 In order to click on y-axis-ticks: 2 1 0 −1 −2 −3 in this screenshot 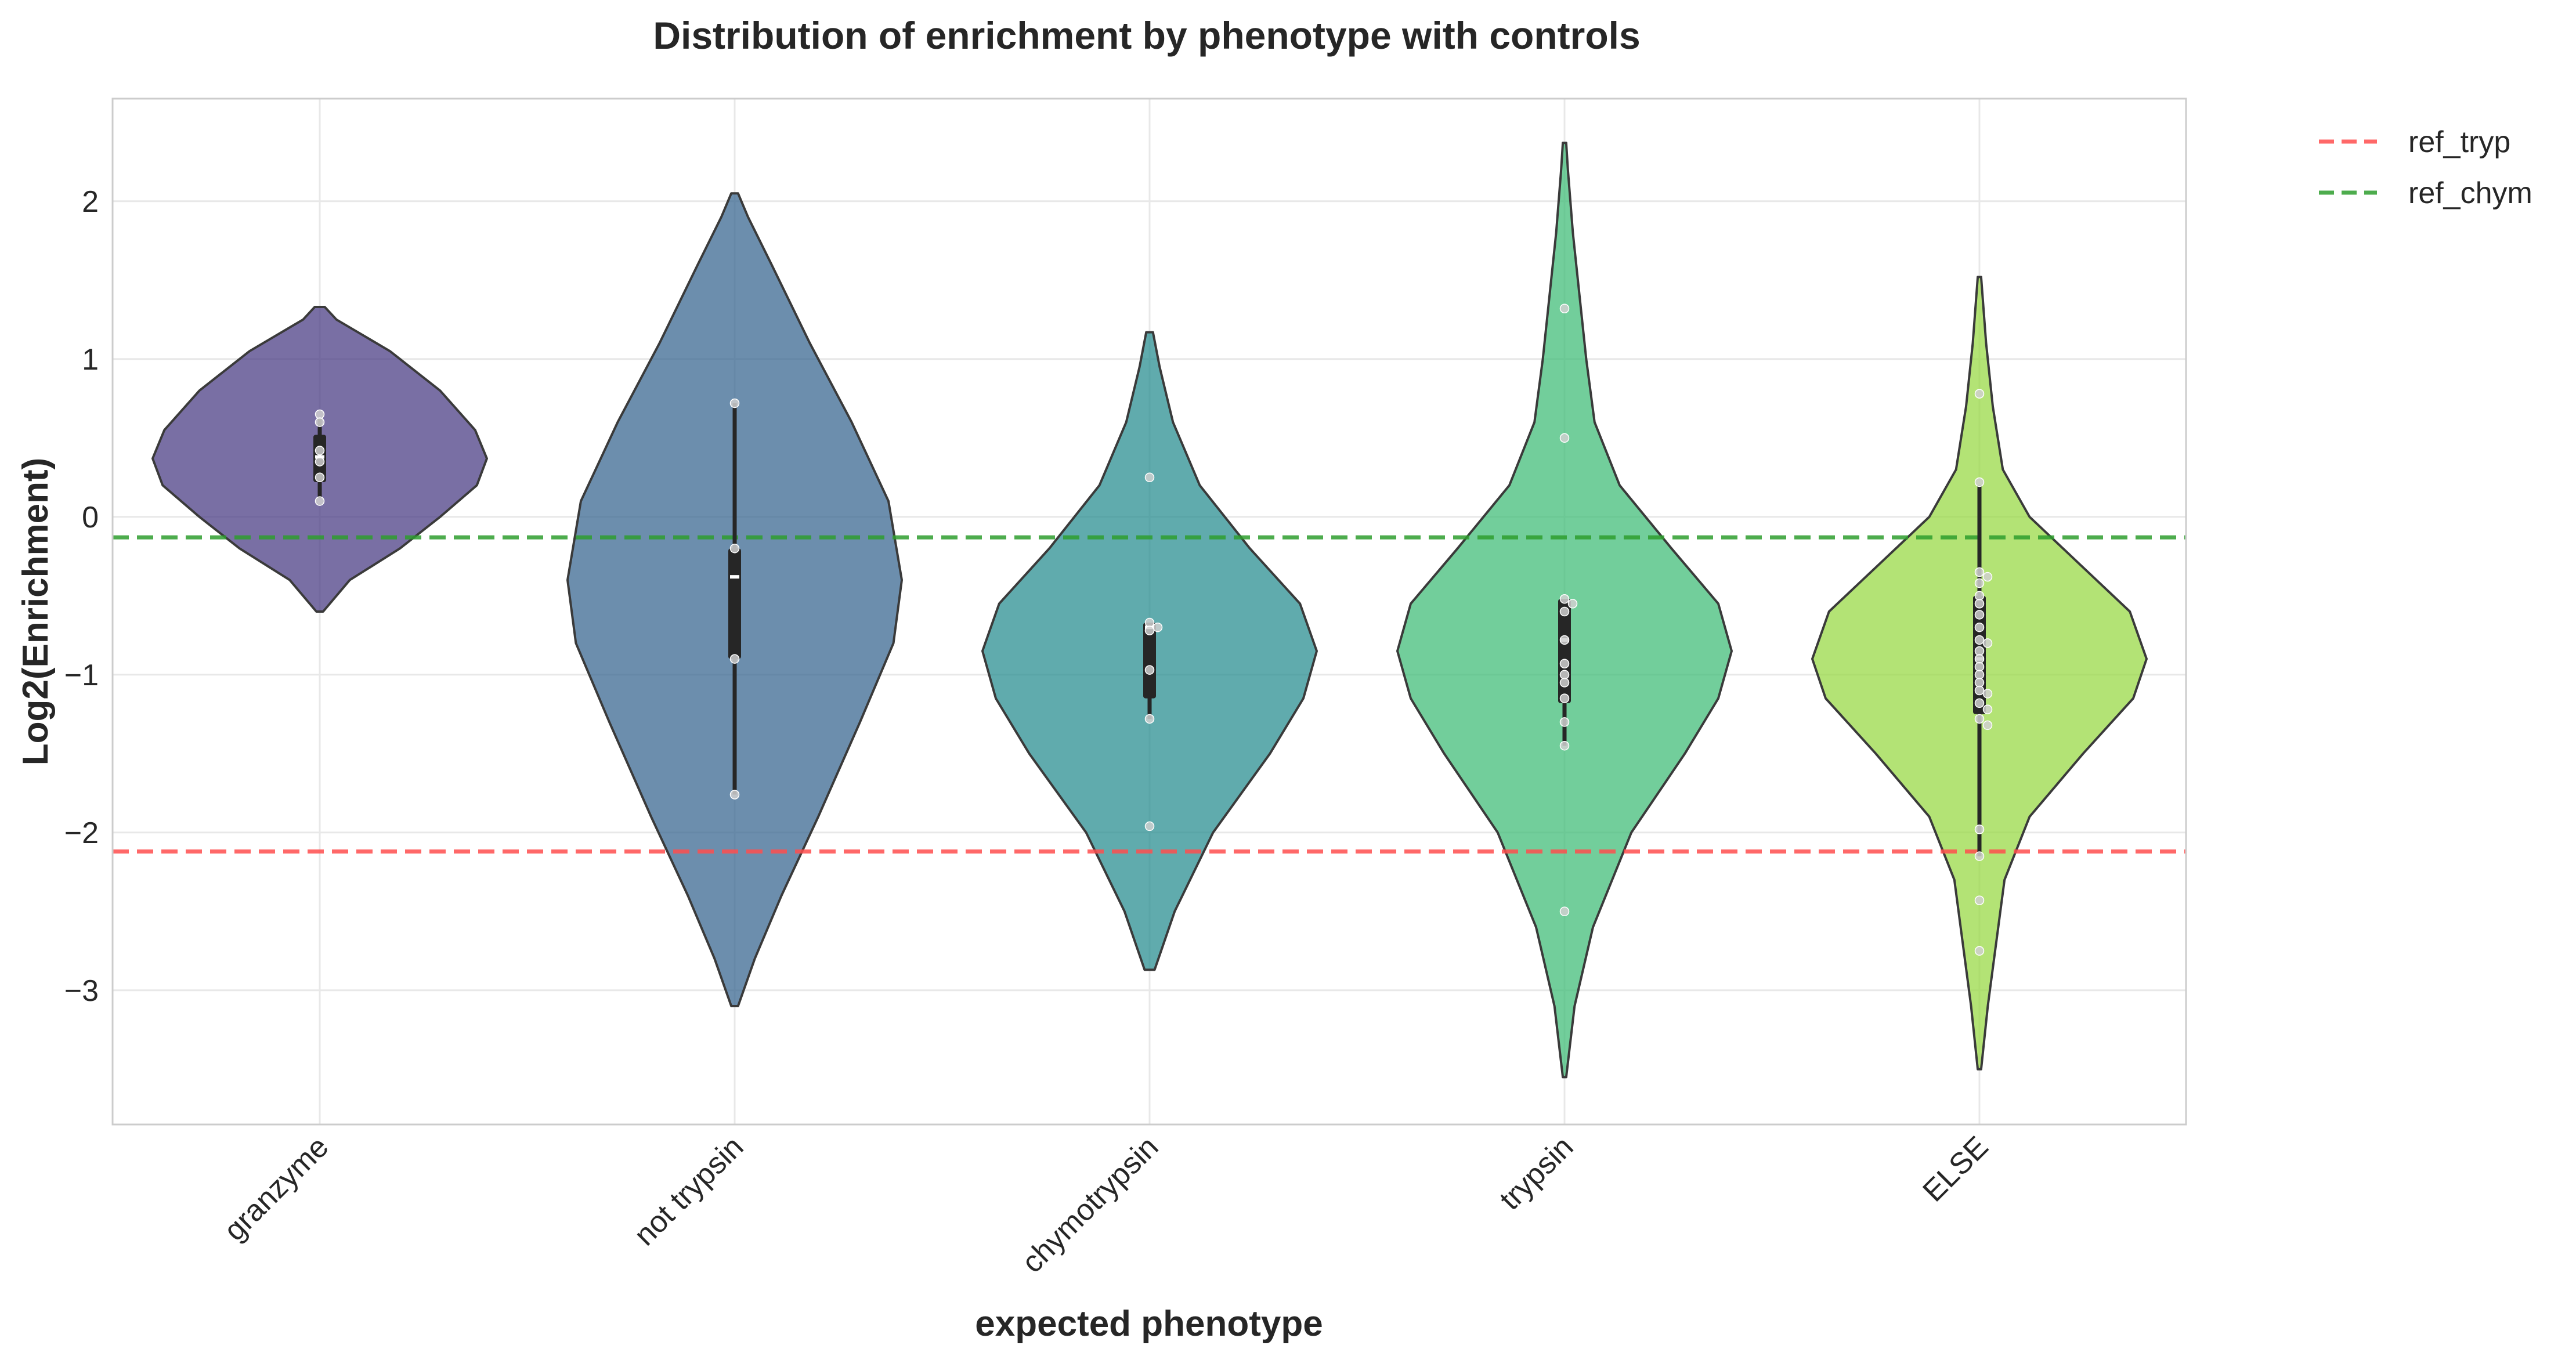, I will do `click(81, 596)`.